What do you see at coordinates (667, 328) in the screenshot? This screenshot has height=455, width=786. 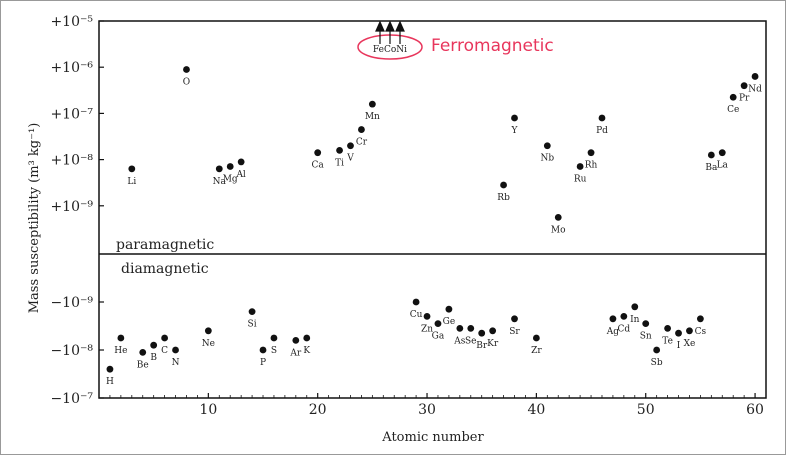 I see `diamagnetic-point-te` at bounding box center [667, 328].